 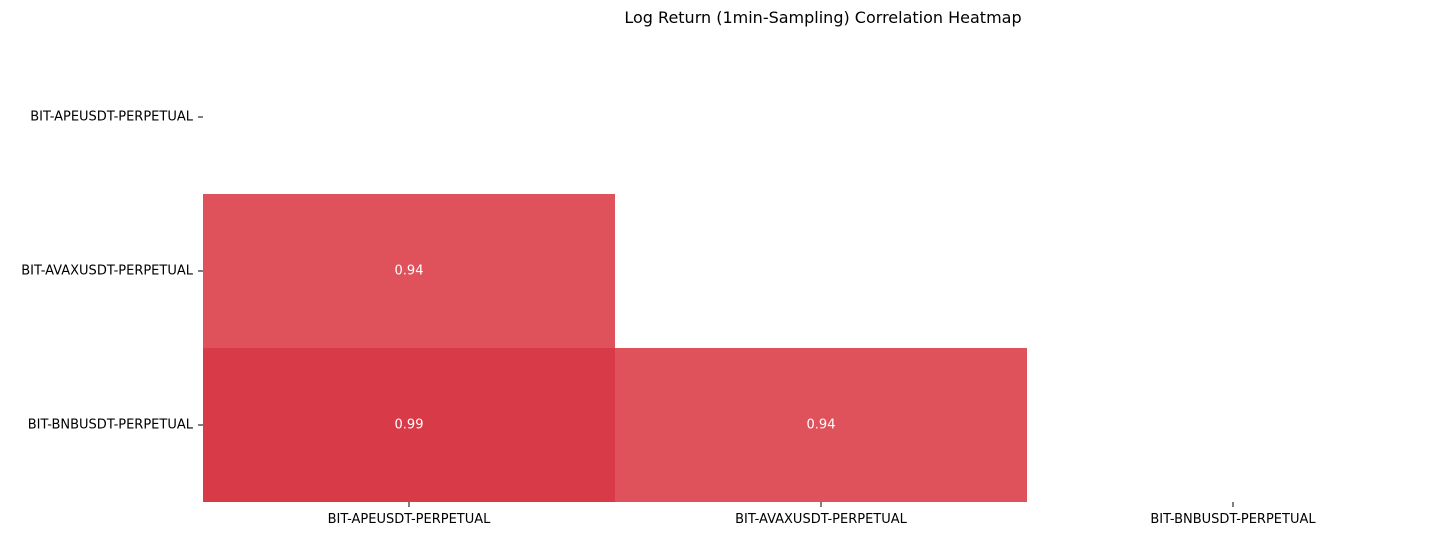 What do you see at coordinates (107, 271) in the screenshot?
I see `y-tick-label: BIT-AVAXUSDT-PERPETUAL` at bounding box center [107, 271].